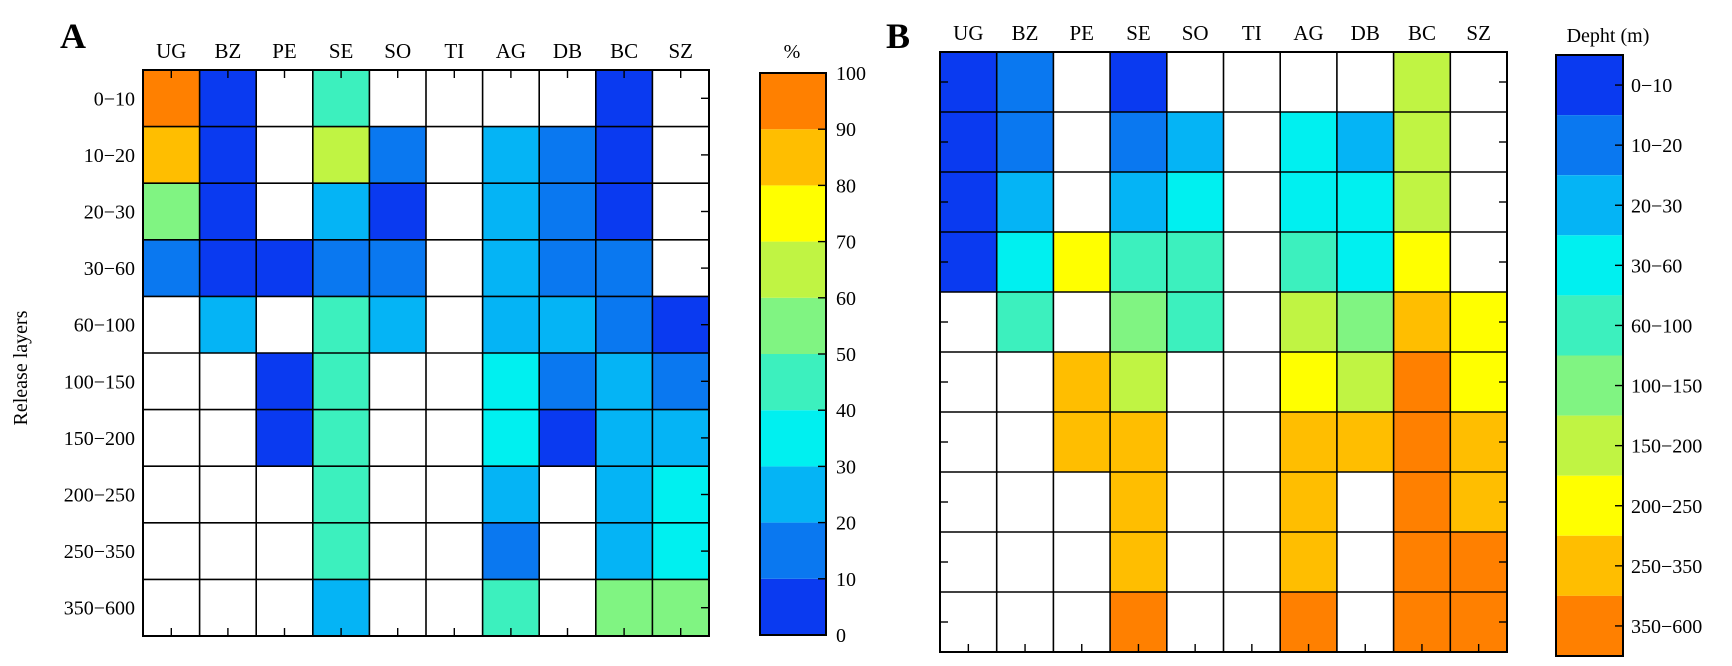 The image size is (1732, 666). What do you see at coordinates (99, 609) in the screenshot?
I see `row-label: 350−600` at bounding box center [99, 609].